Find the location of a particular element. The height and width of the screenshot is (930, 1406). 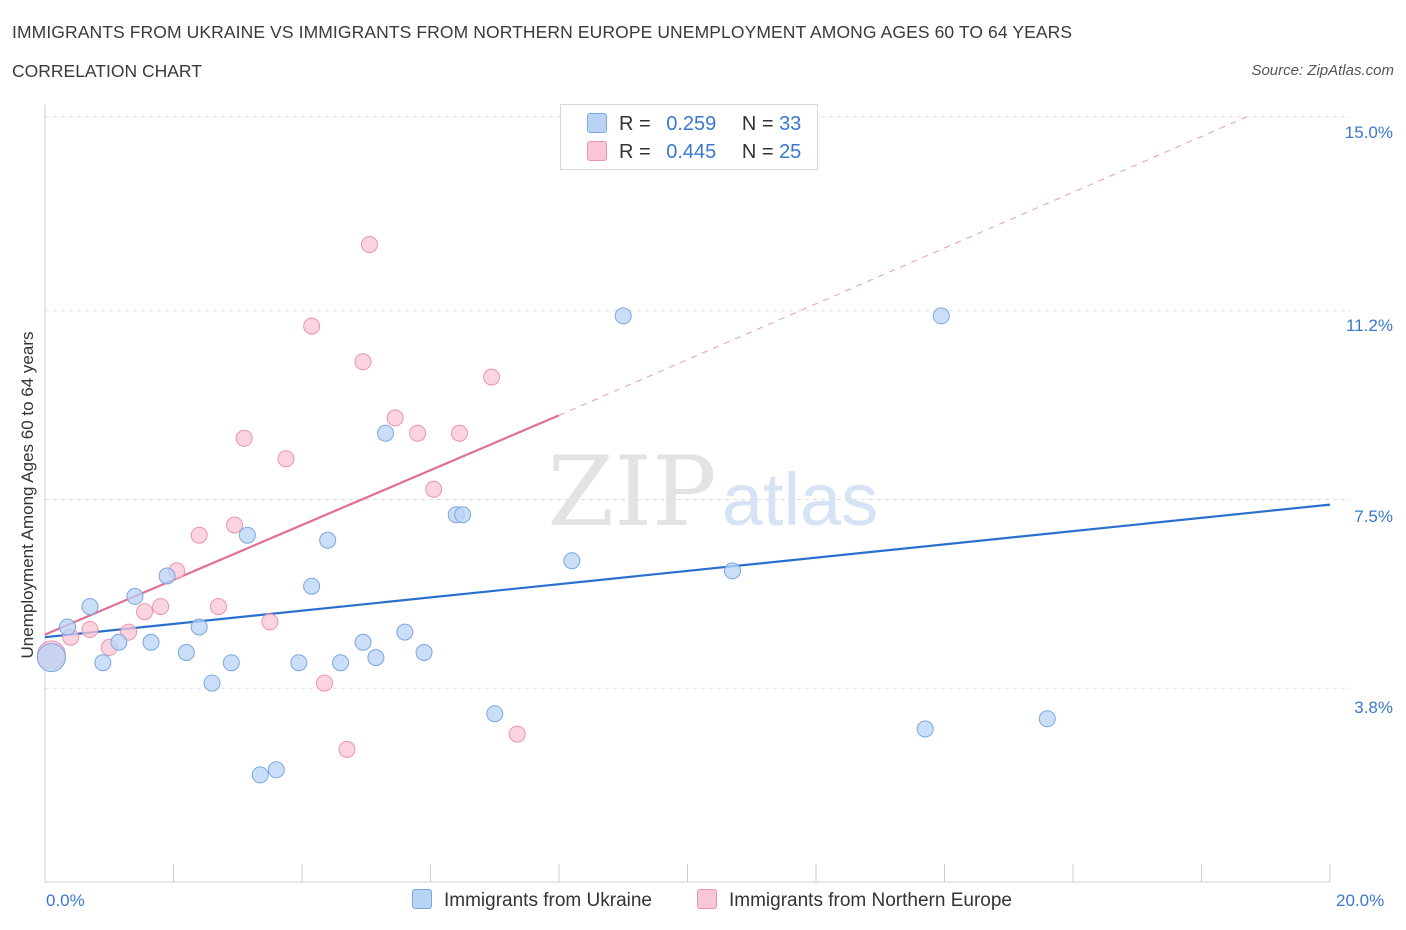

correlation-legend: R = 0.259 N = 33 R = 0.445 N = 25 is located at coordinates (689, 137).